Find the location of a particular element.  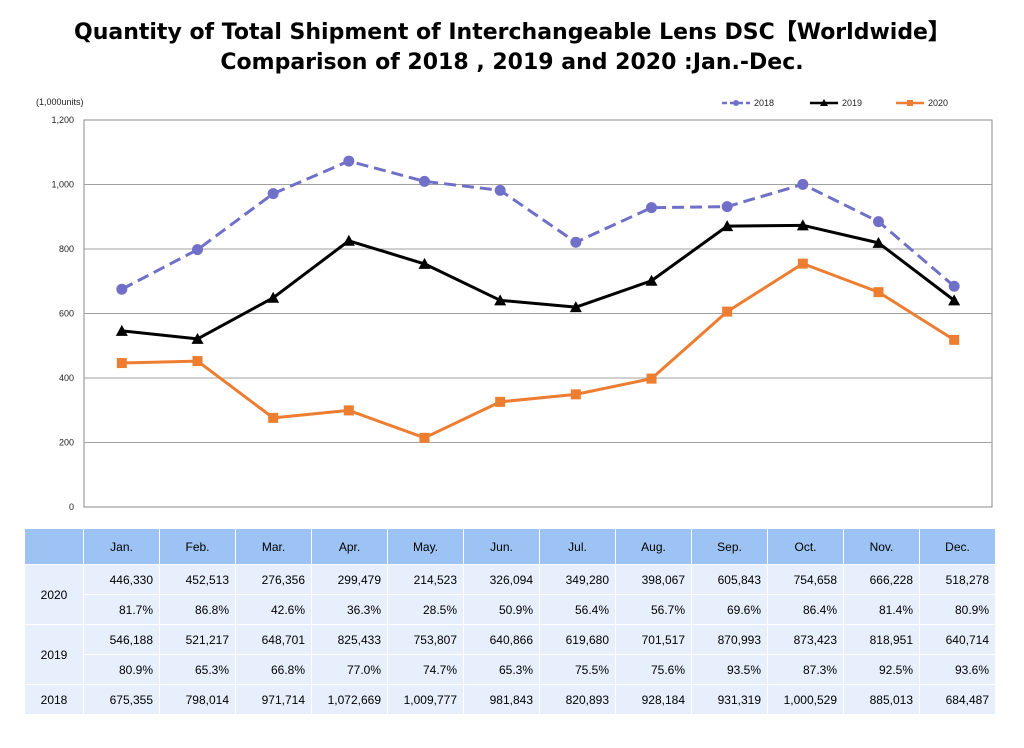

series-line-2019 is located at coordinates (538, 282).